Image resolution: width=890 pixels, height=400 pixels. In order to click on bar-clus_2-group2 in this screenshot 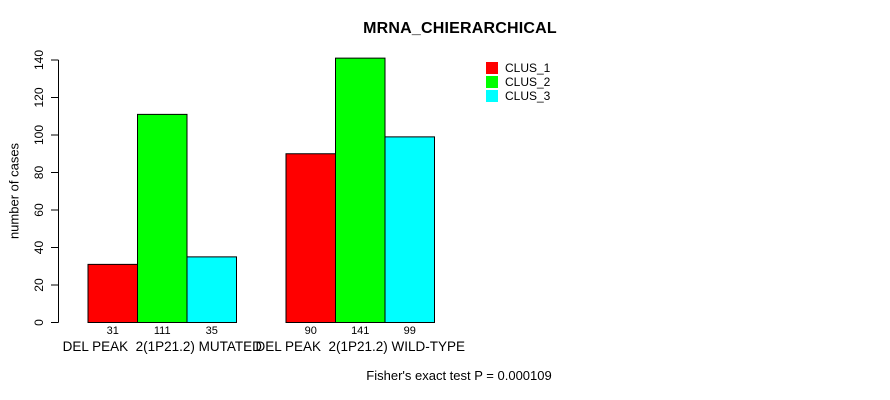, I will do `click(360, 190)`.